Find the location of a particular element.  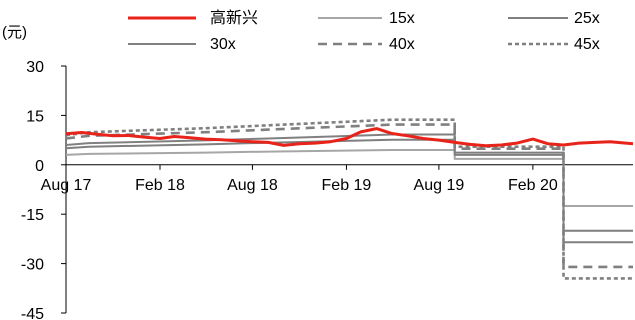

legend-label: 45x is located at coordinates (587, 44).